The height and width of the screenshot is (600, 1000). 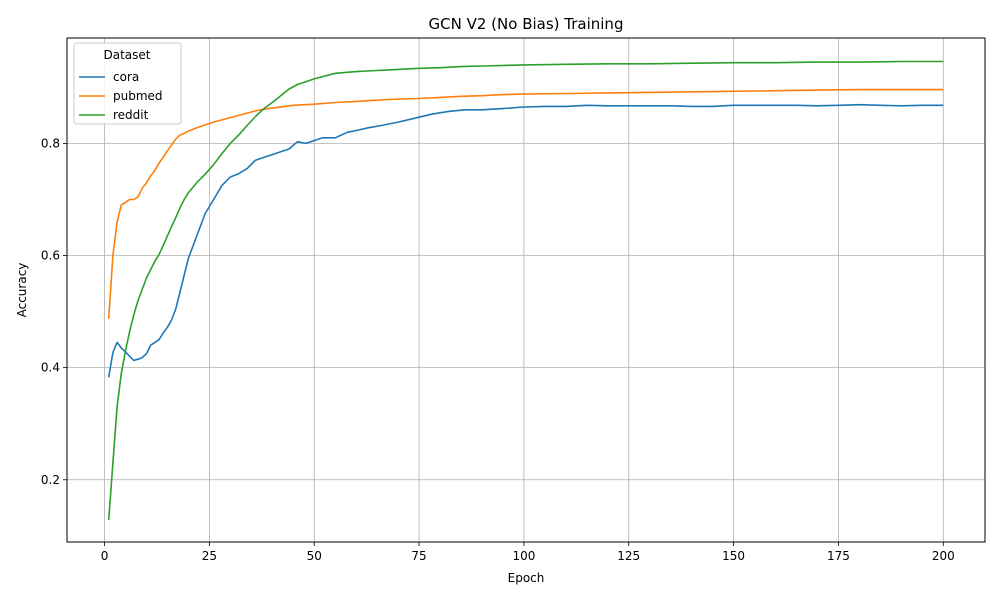 What do you see at coordinates (628, 556) in the screenshot?
I see `x-tick-label: 125` at bounding box center [628, 556].